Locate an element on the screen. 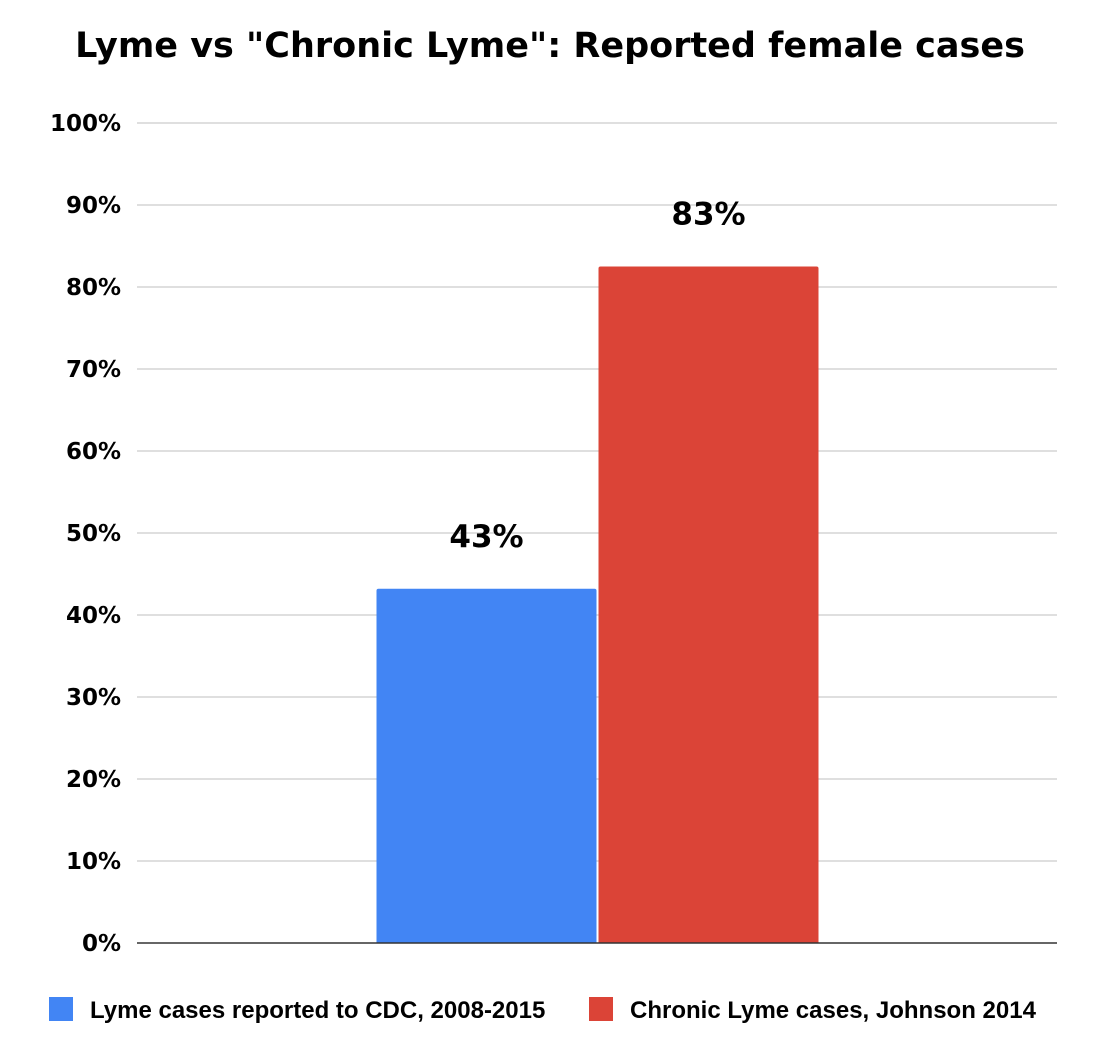 The image size is (1100, 1064). y-axis-tick-labels: 0% 10% 20% 30% 40% 50% 60% 70% 80% 90% 100% is located at coordinates (85, 534).